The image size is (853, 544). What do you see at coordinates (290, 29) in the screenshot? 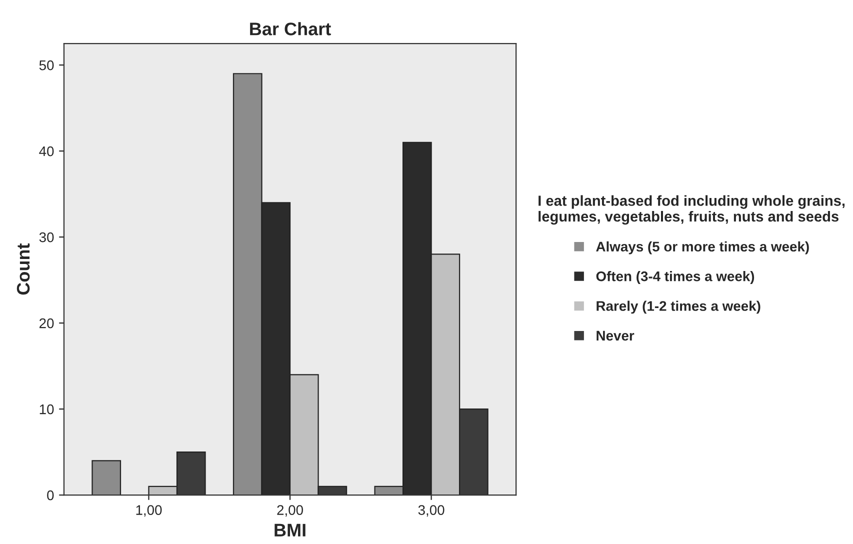
I see `chart-title: Bar Chart` at bounding box center [290, 29].